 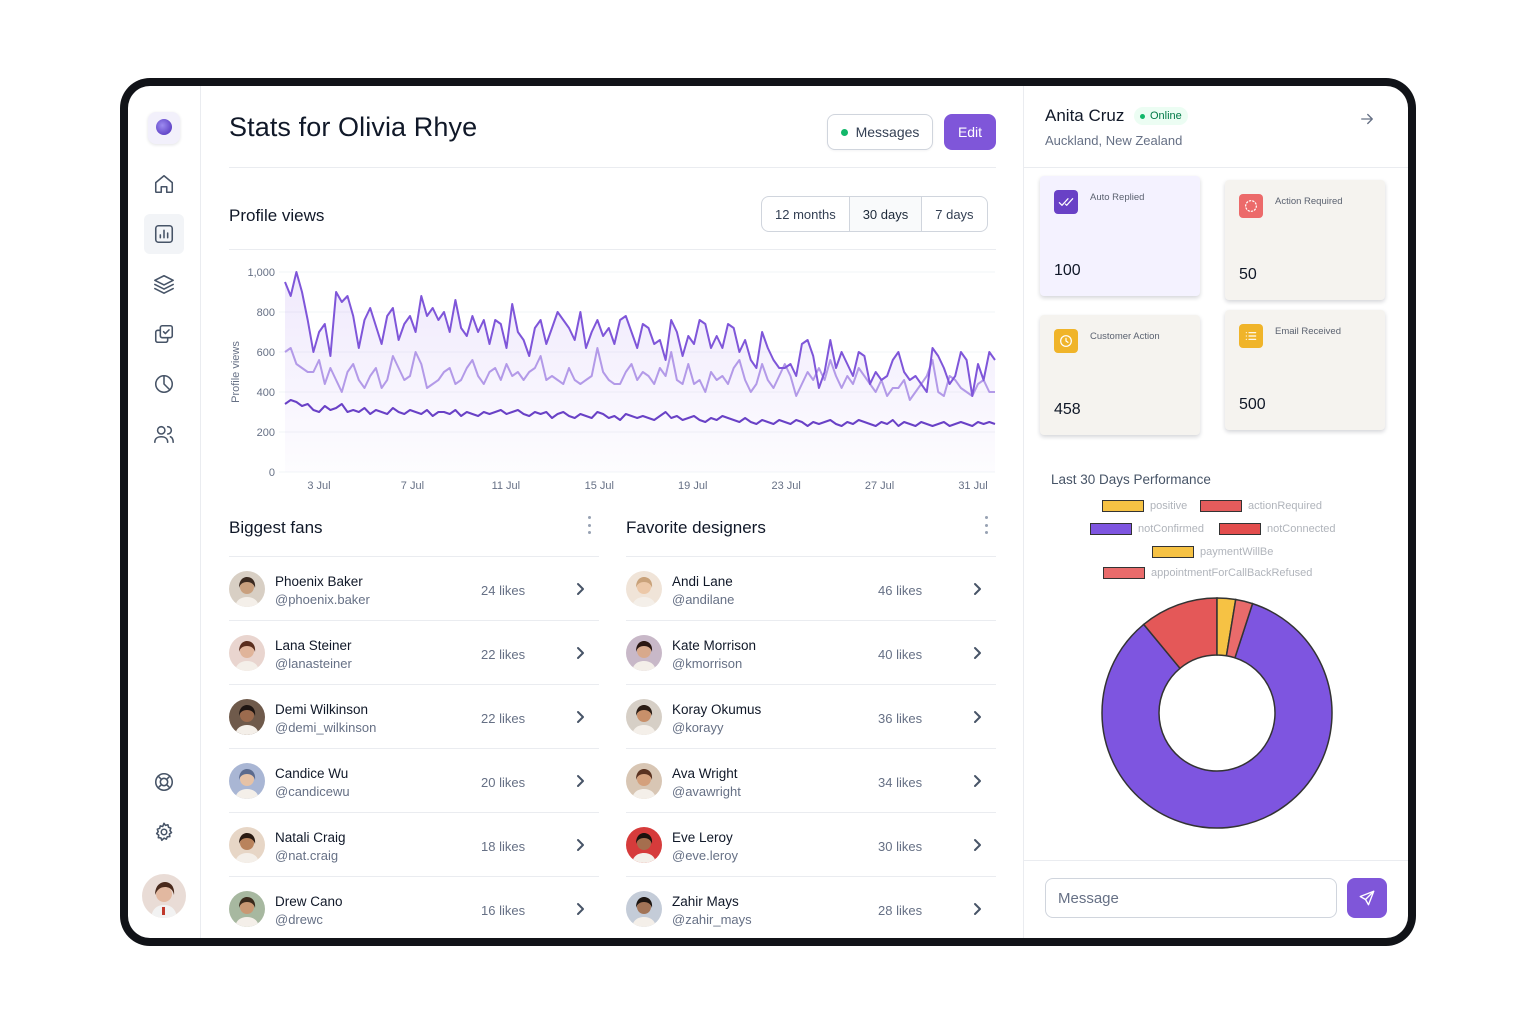 I want to click on legend-not-confirmed: notConfirmed, so click(x=1147, y=529).